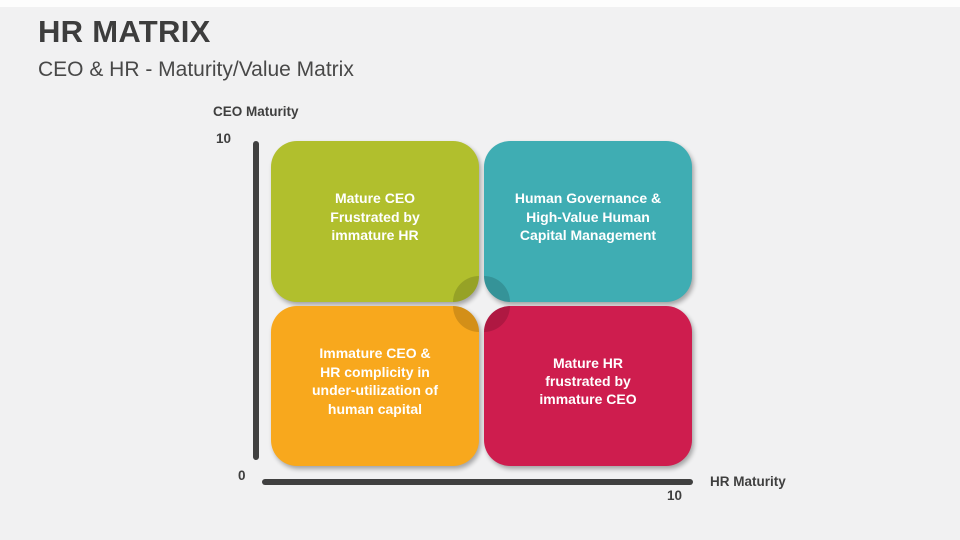 The width and height of the screenshot is (960, 540). I want to click on y-axis-title: CEO Maturity, so click(256, 111).